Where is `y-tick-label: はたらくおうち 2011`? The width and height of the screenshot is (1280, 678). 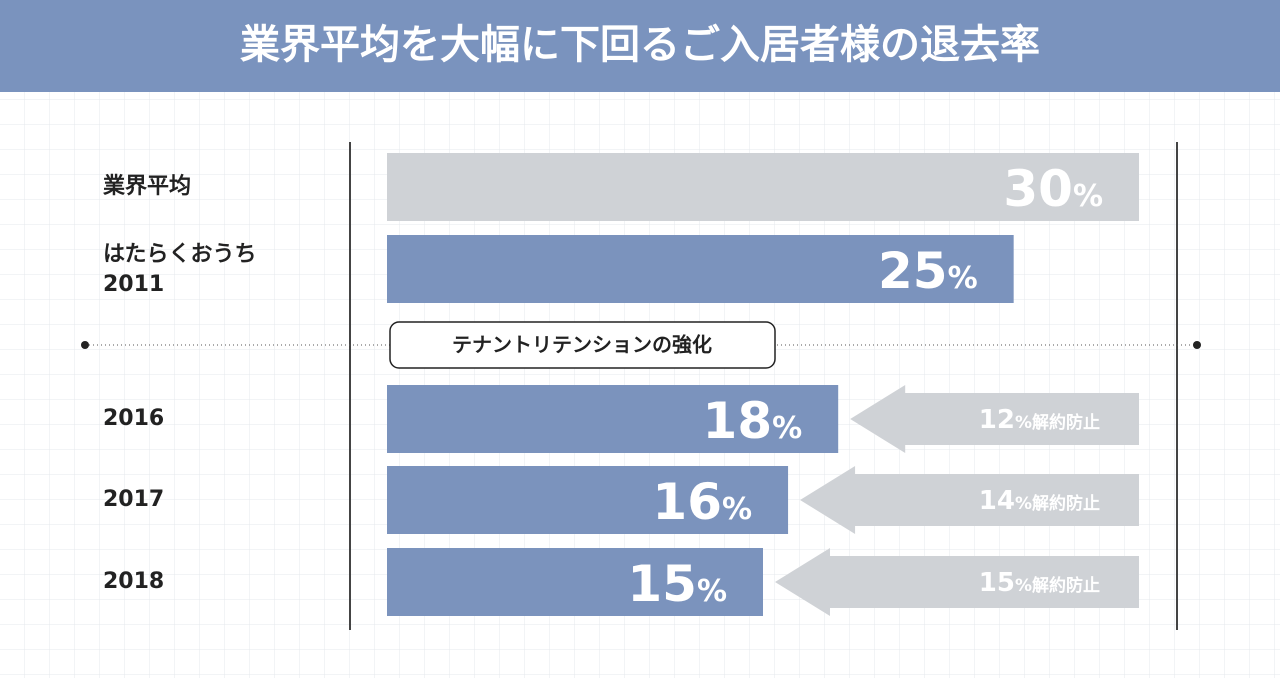
y-tick-label: はたらくおうち 2011 is located at coordinates (180, 269).